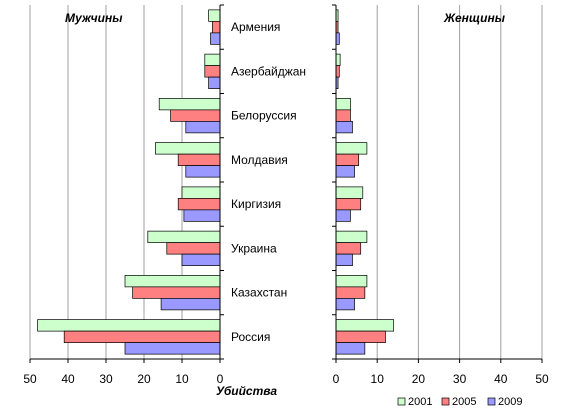 The width and height of the screenshot is (564, 416). Describe the element at coordinates (460, 379) in the screenshot. I see `women-tick-label: 30` at that location.